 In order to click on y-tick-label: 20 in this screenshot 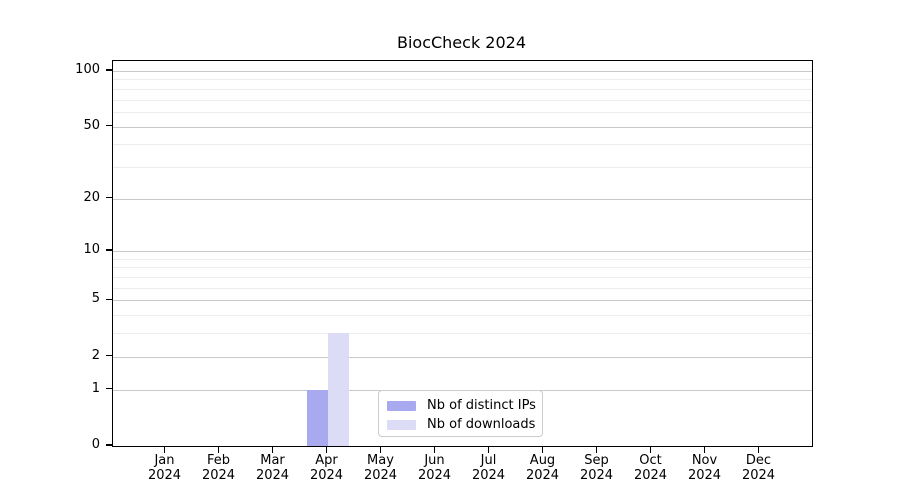, I will do `click(91, 197)`.